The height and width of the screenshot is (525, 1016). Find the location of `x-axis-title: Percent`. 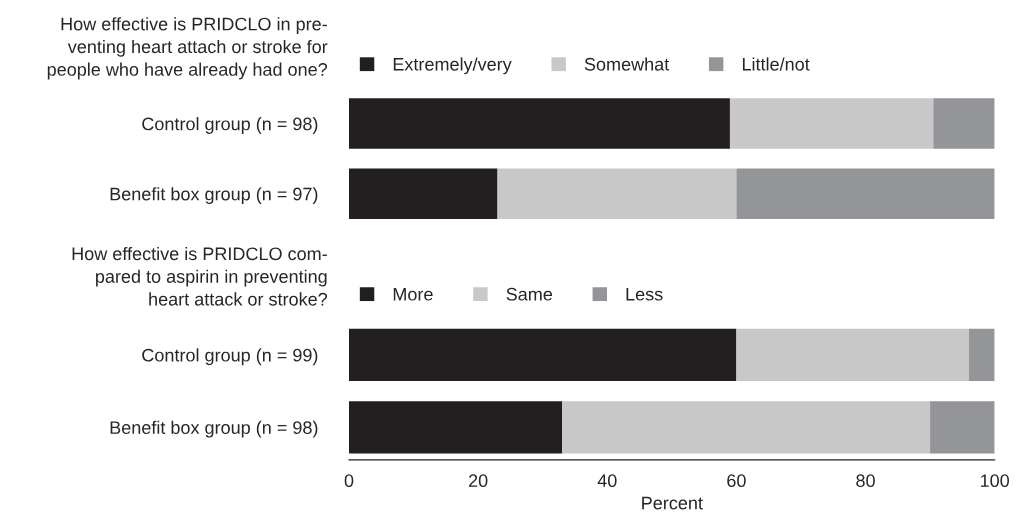

x-axis-title: Percent is located at coordinates (672, 503).